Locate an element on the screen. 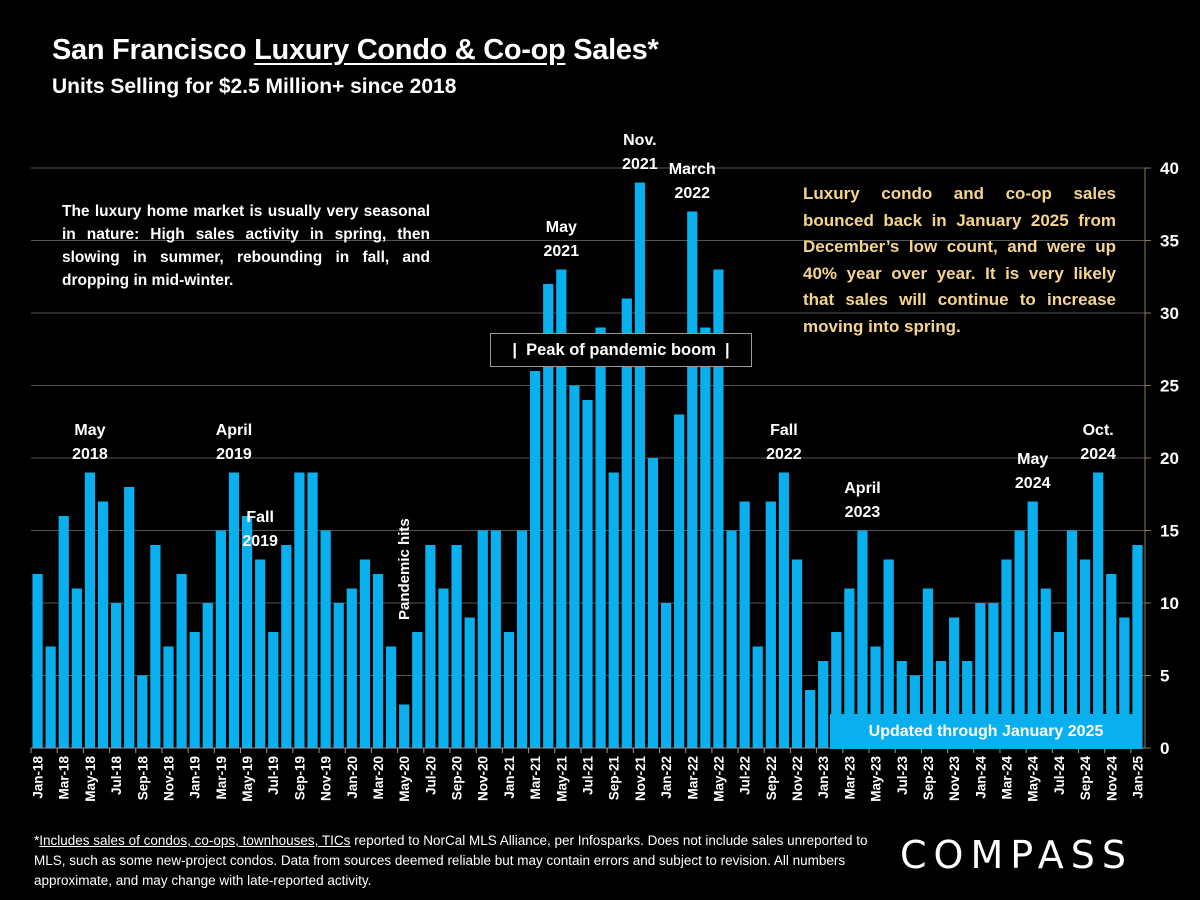  pandemic-hits-label: Pandemic hits is located at coordinates (404, 569).